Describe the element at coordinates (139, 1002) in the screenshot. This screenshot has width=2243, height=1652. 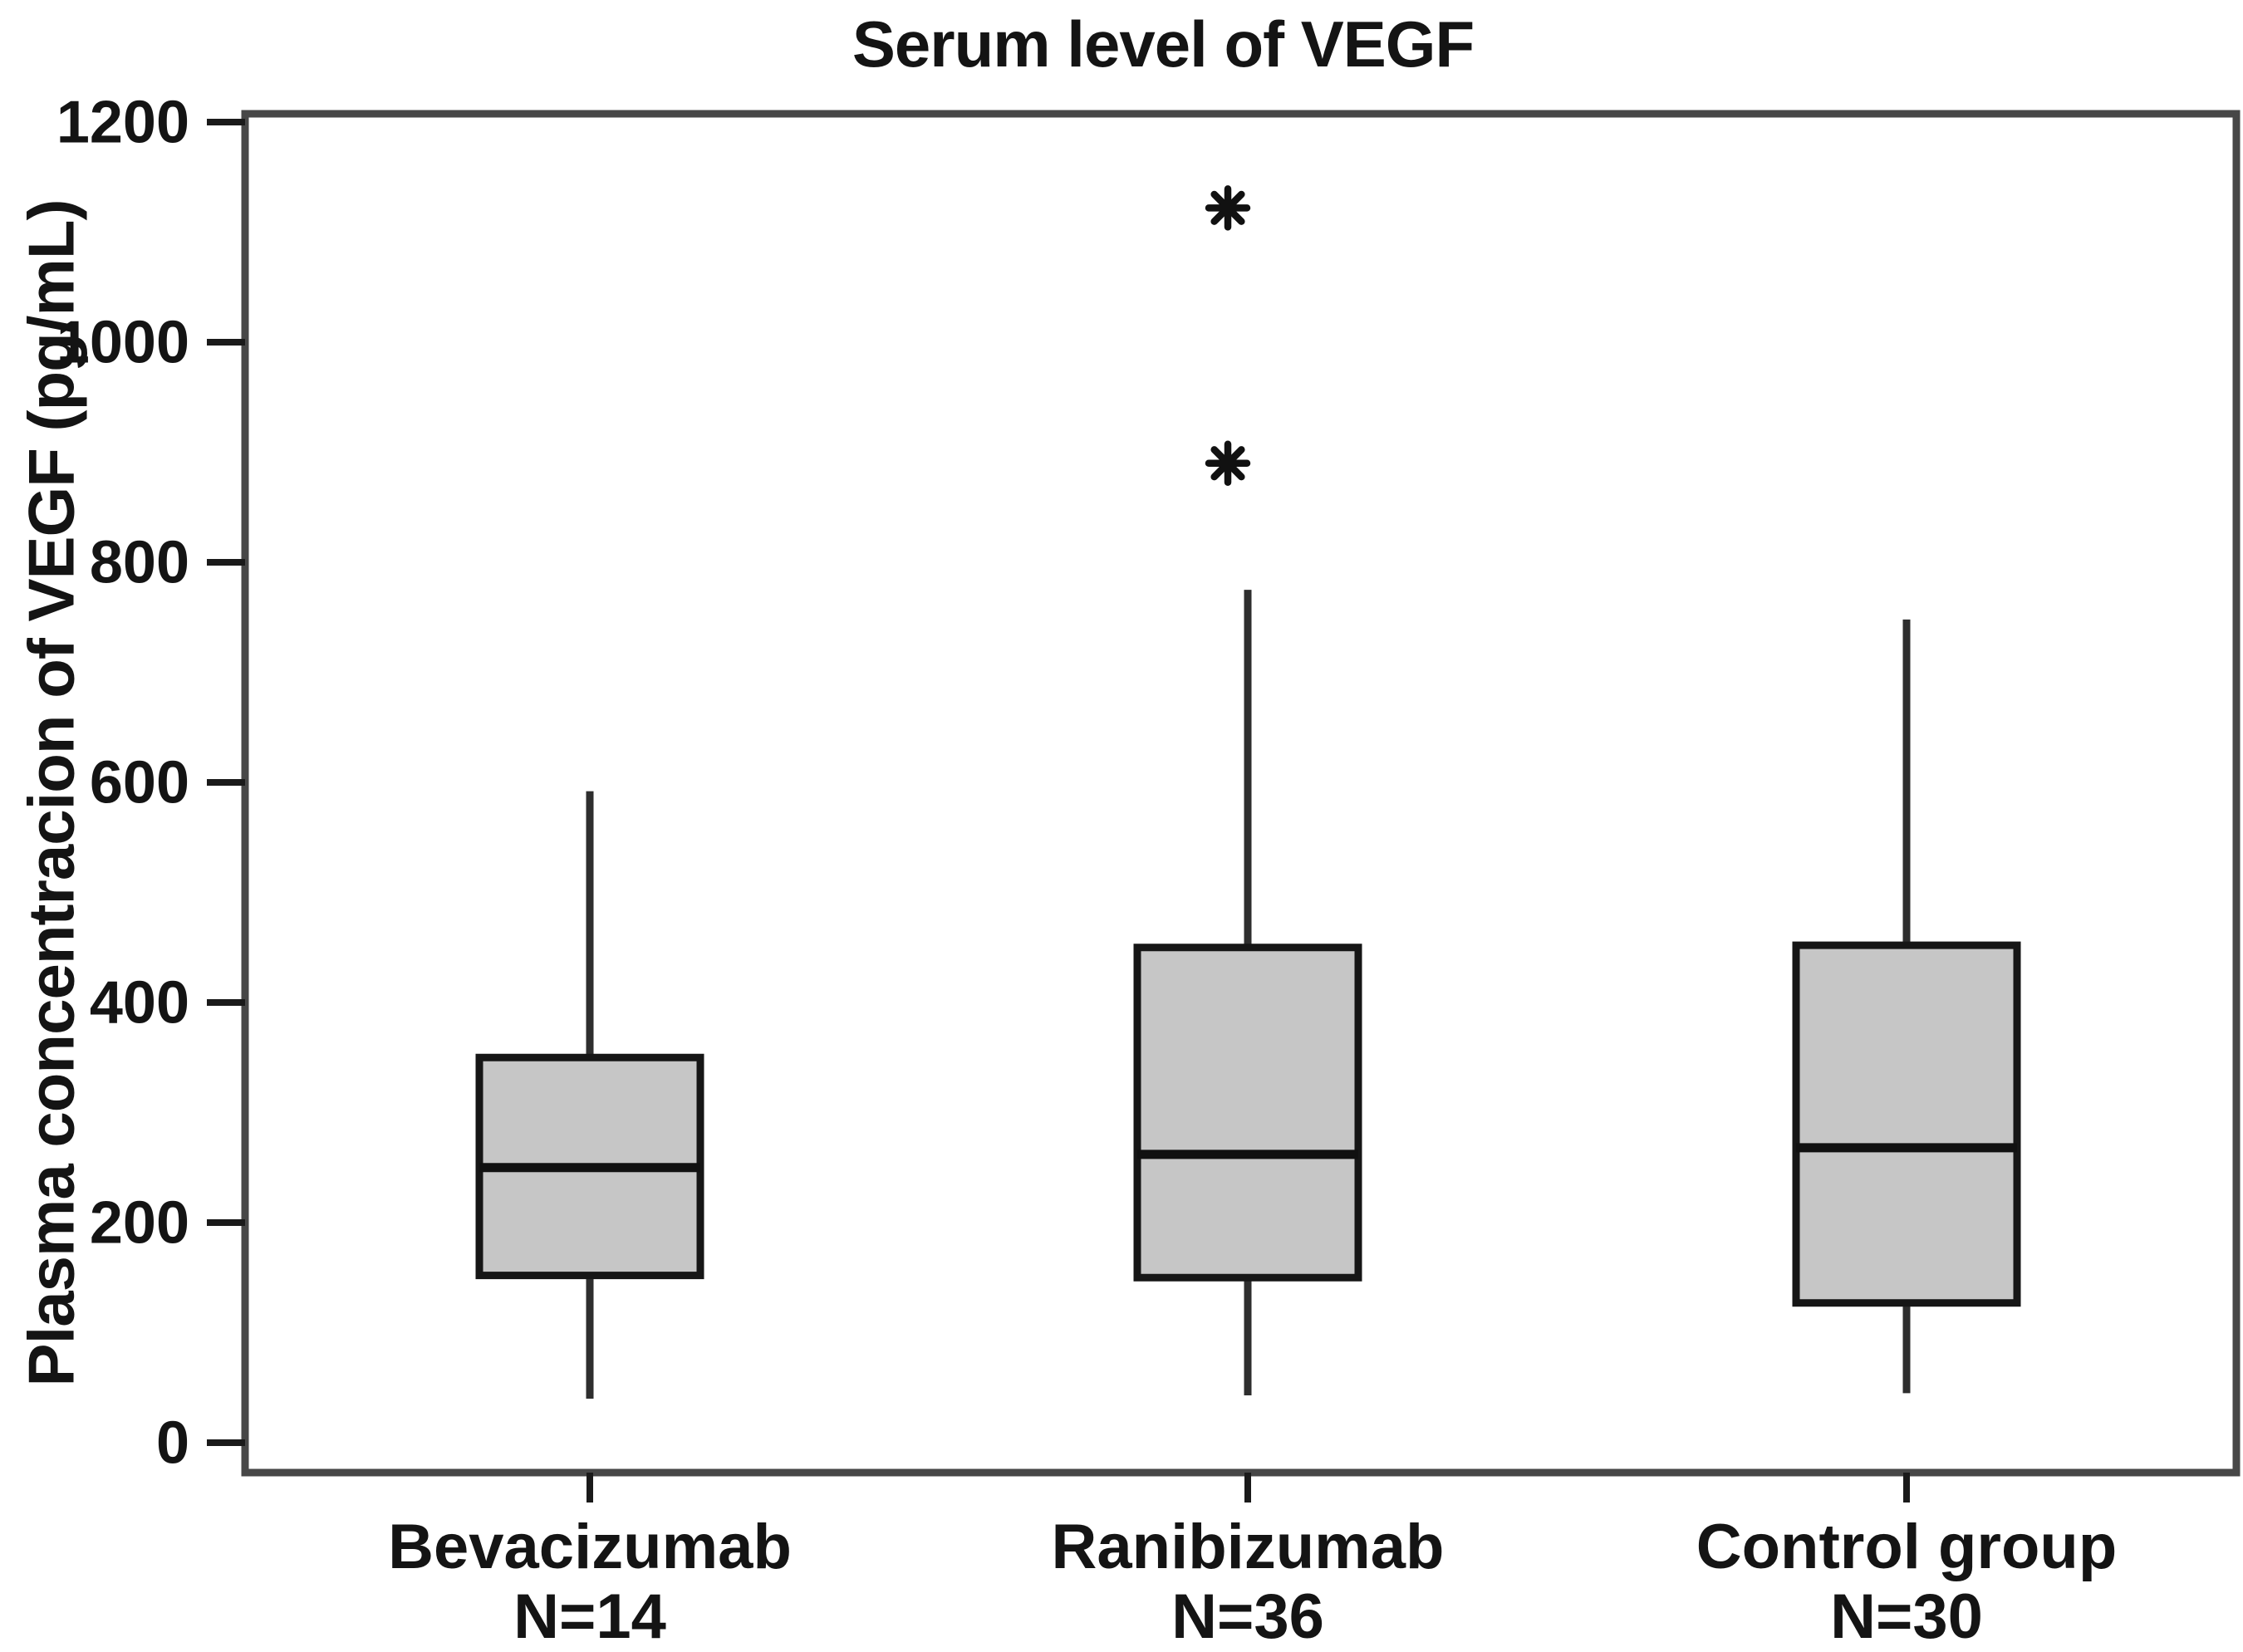
I see `y-tick-label-400: 400` at that location.